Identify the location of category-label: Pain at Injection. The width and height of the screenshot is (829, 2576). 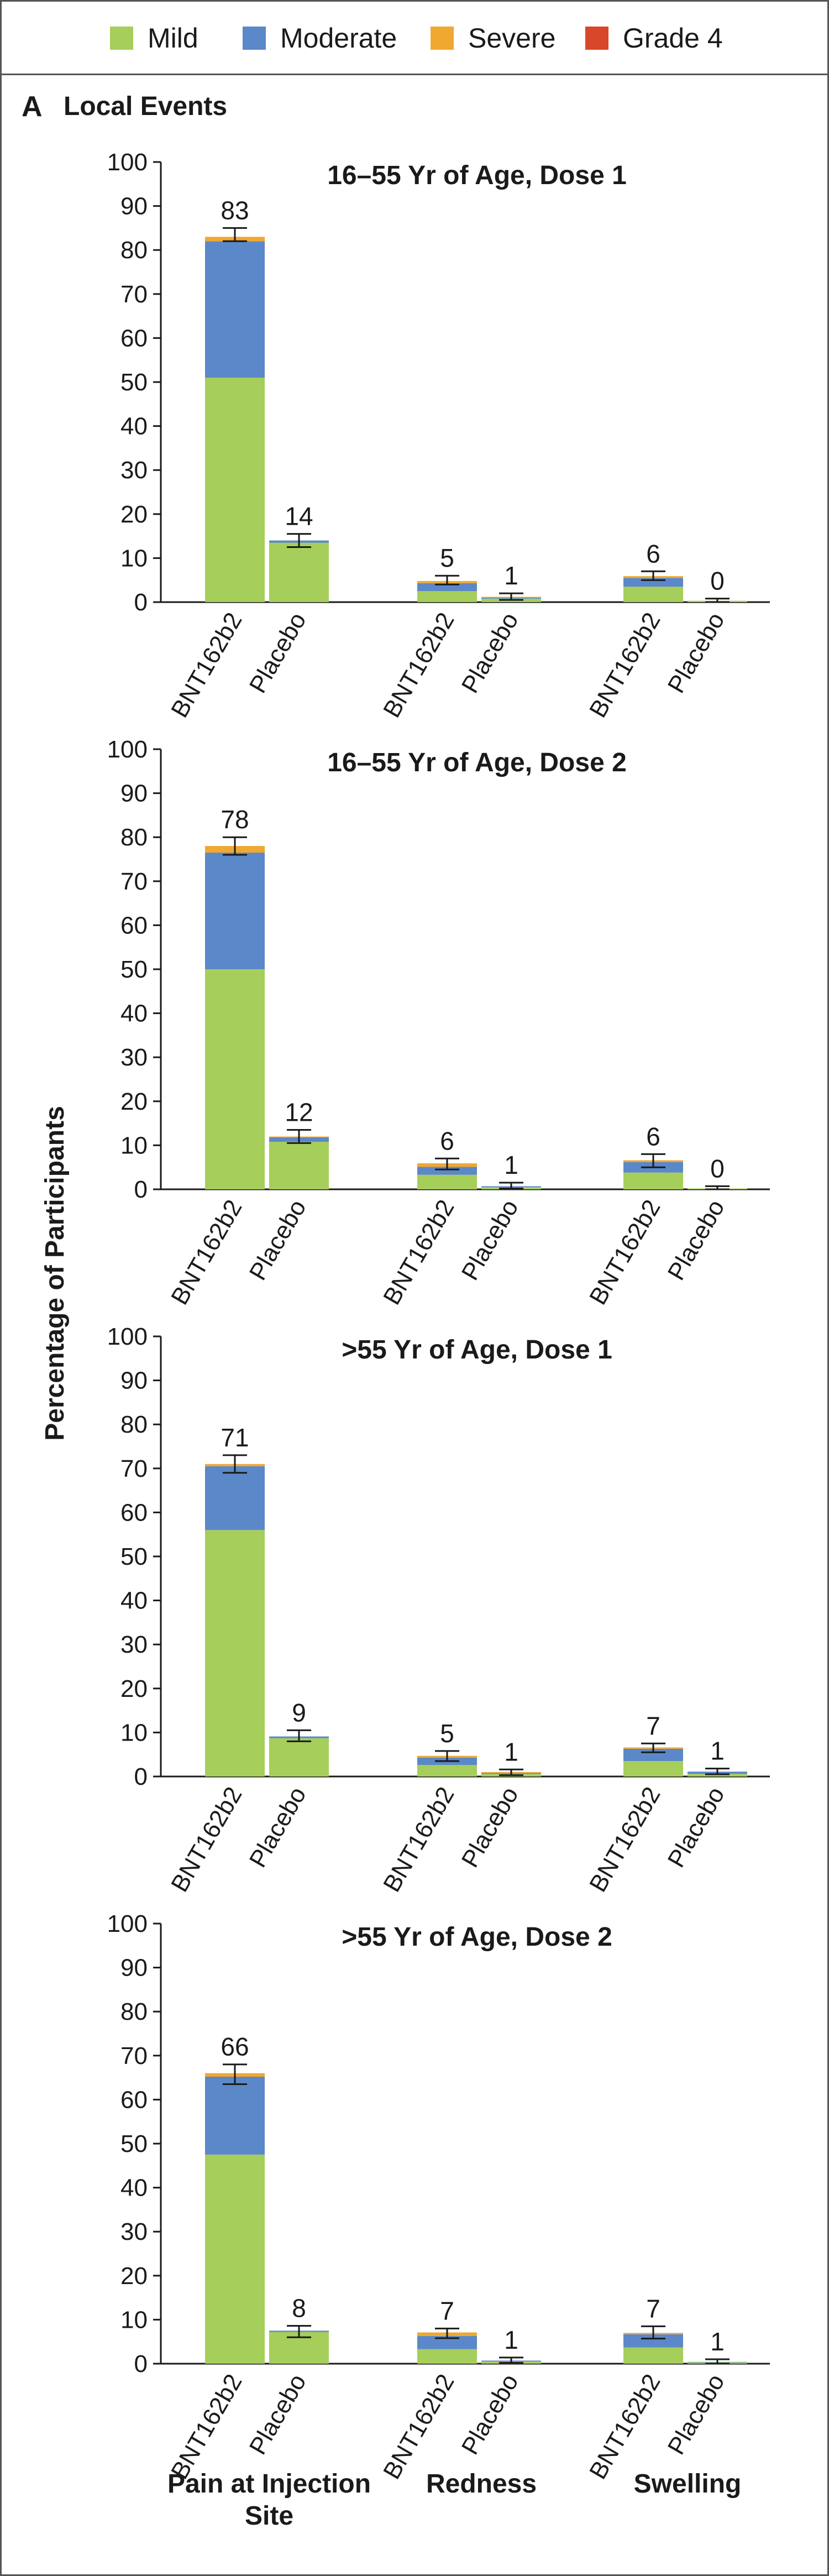
(269, 2484).